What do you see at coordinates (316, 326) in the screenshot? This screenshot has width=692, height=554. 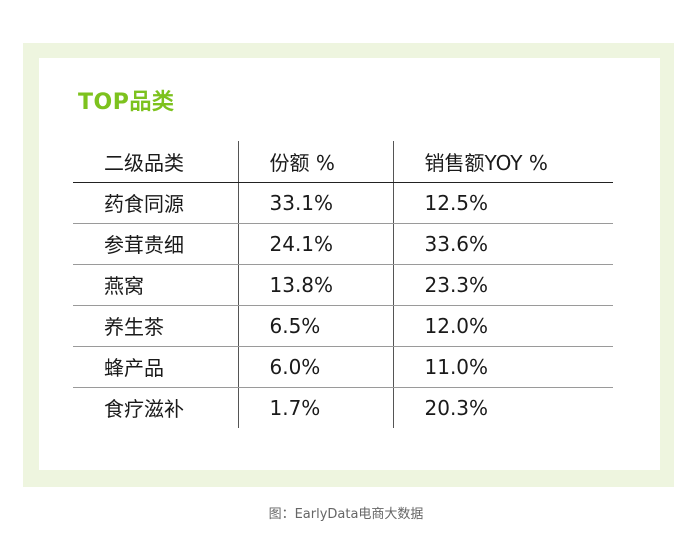 I see `cell-share: 6.5%` at bounding box center [316, 326].